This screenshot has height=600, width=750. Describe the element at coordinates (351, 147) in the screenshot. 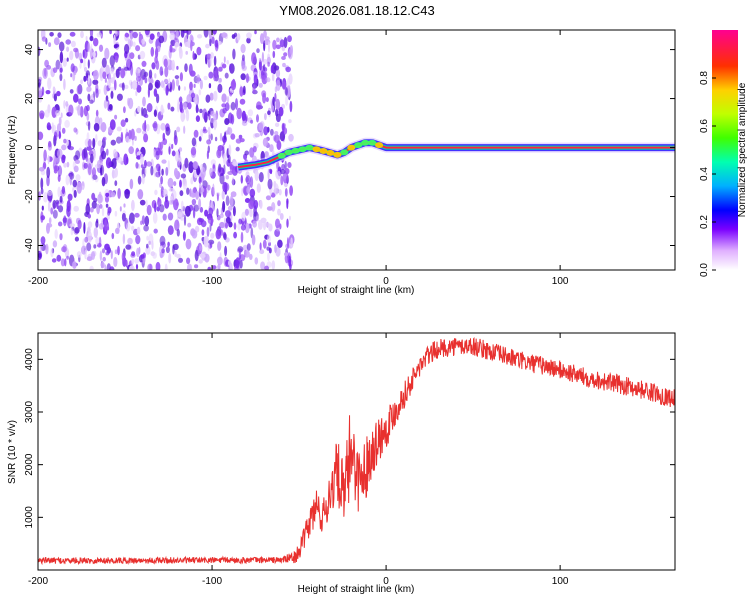

I see `signal-blob` at that location.